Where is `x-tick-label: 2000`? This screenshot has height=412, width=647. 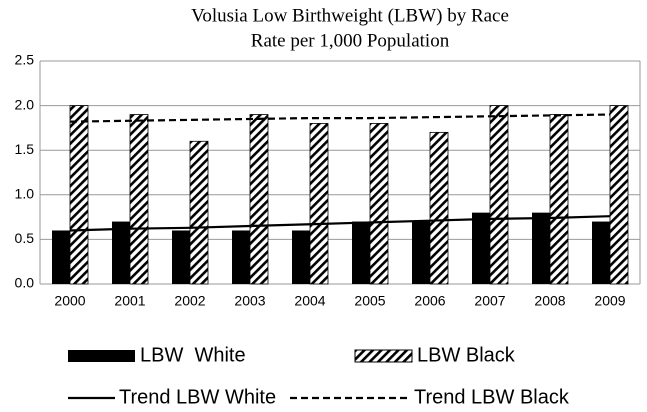 x-tick-label: 2000 is located at coordinates (69, 301).